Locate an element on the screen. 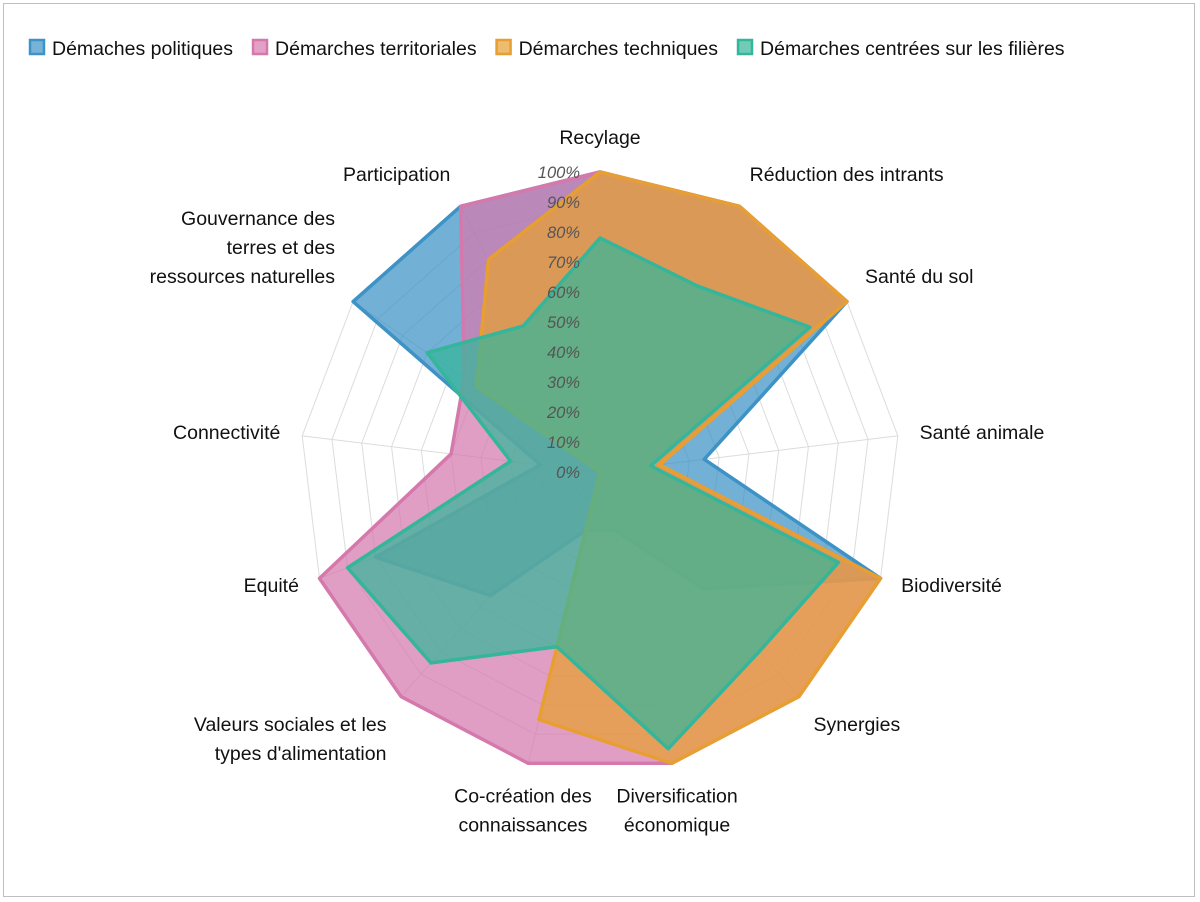  tick-label: 80% is located at coordinates (563, 233).